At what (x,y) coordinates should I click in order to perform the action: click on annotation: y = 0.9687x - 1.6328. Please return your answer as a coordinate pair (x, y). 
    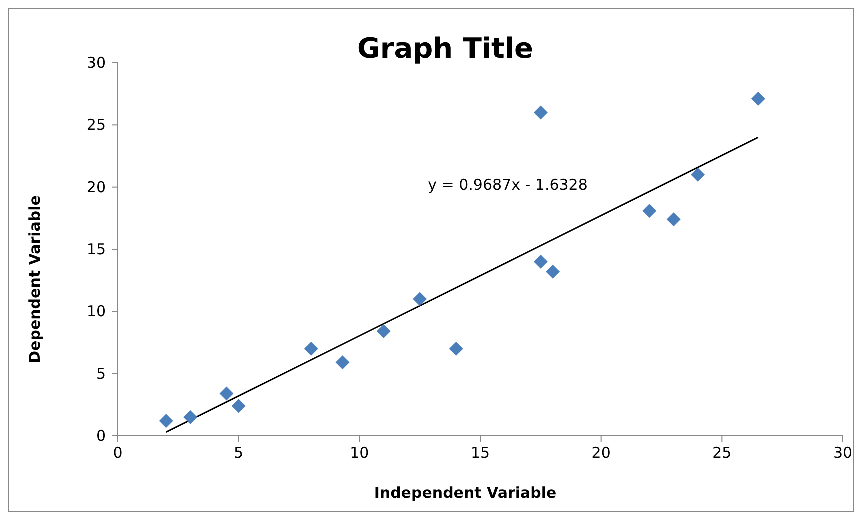
    Looking at the image, I should click on (508, 185).